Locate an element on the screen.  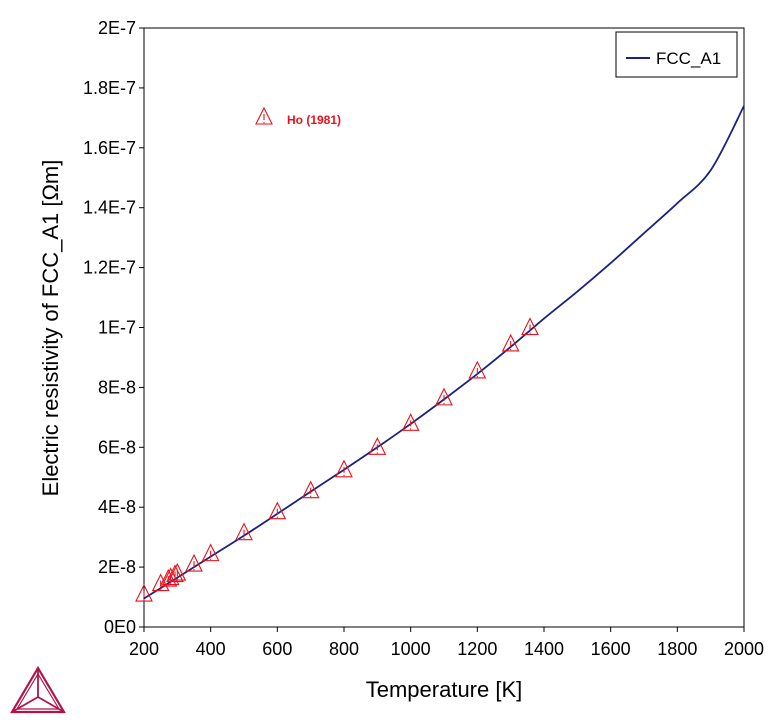
legend-box is located at coordinates (676, 54).